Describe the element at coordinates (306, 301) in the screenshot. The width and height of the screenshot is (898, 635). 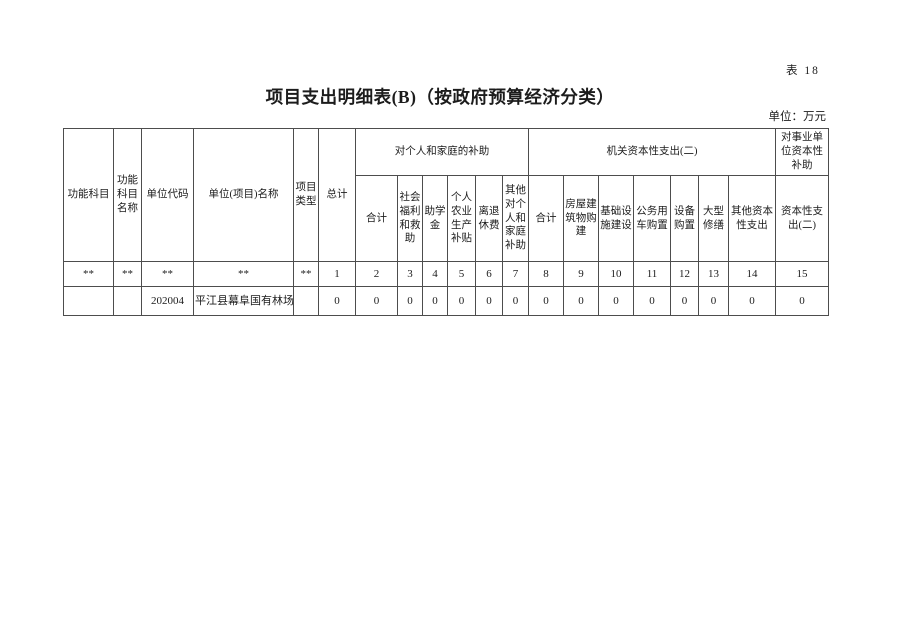
I see `cell-project-type` at that location.